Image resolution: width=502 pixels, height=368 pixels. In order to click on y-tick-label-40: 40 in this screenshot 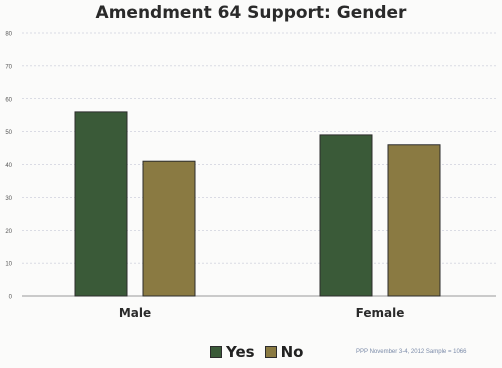, I will do `click(8, 166)`.